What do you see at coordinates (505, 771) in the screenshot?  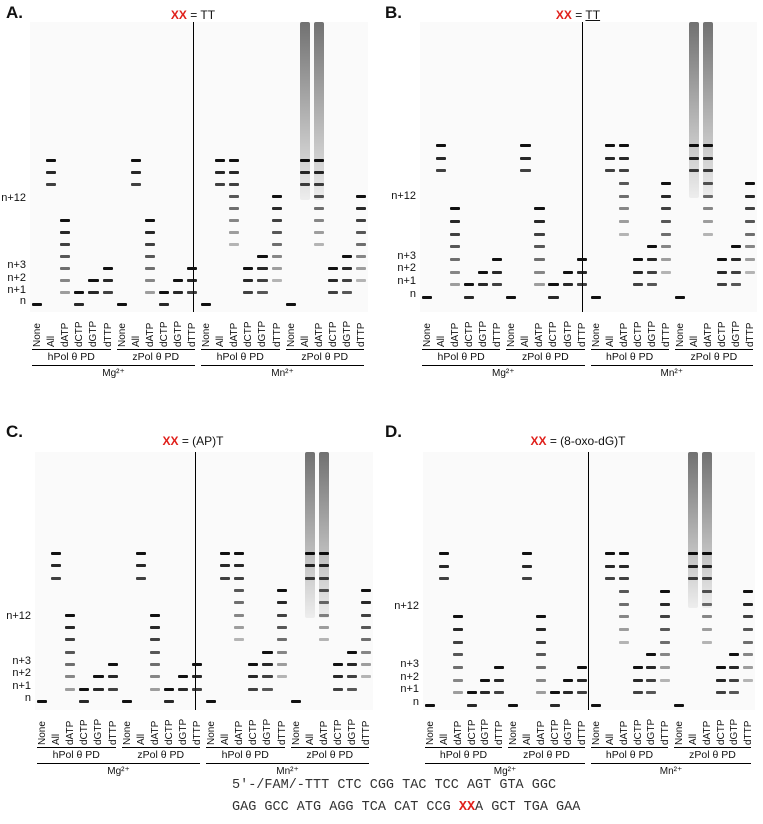 I see `panel-d-ion-label: Mg²⁺` at bounding box center [505, 771].